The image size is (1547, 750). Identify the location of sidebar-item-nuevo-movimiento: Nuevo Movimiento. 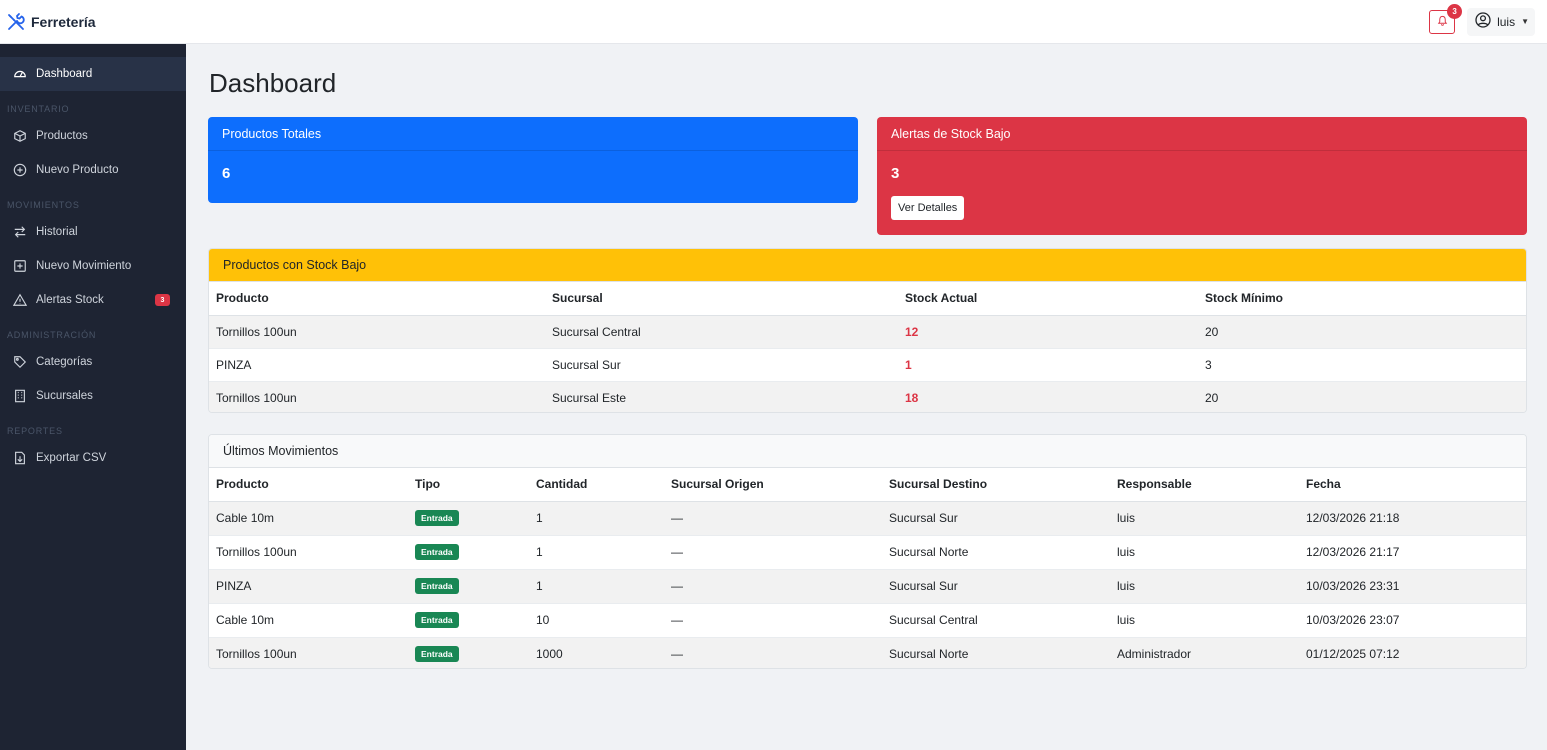
(93, 266).